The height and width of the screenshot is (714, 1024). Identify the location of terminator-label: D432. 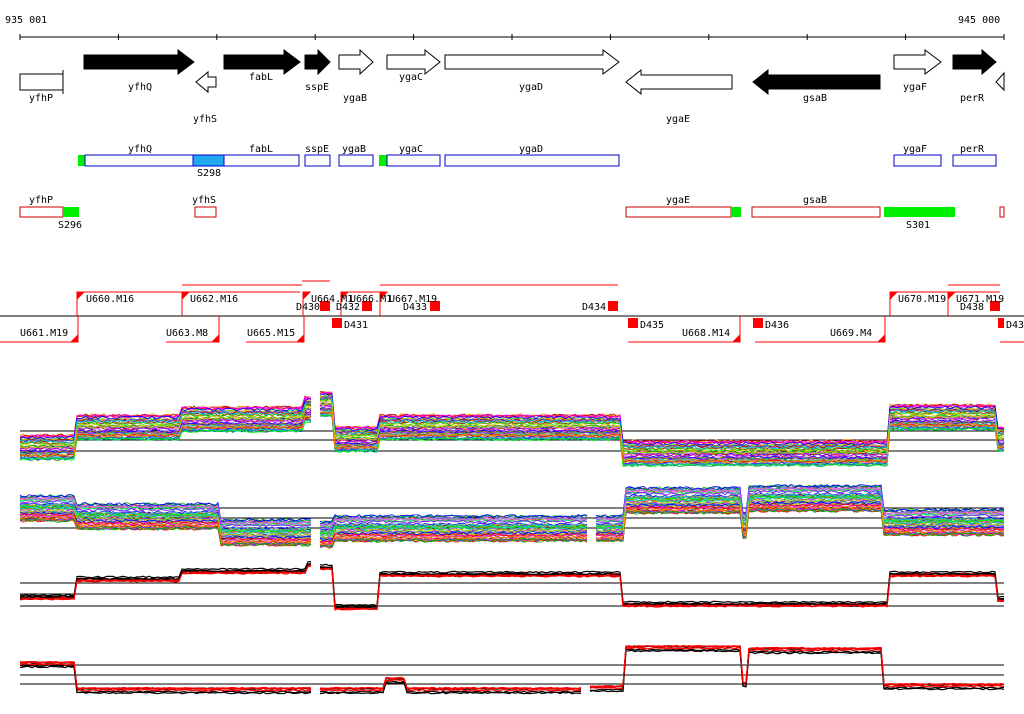
(348, 307).